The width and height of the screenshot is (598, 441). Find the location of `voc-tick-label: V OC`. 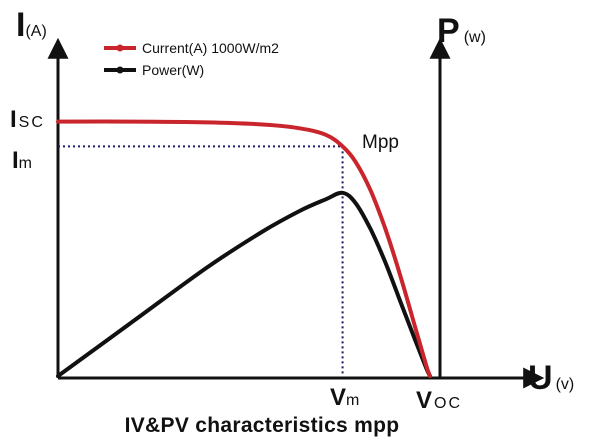

voc-tick-label: V OC is located at coordinates (439, 400).